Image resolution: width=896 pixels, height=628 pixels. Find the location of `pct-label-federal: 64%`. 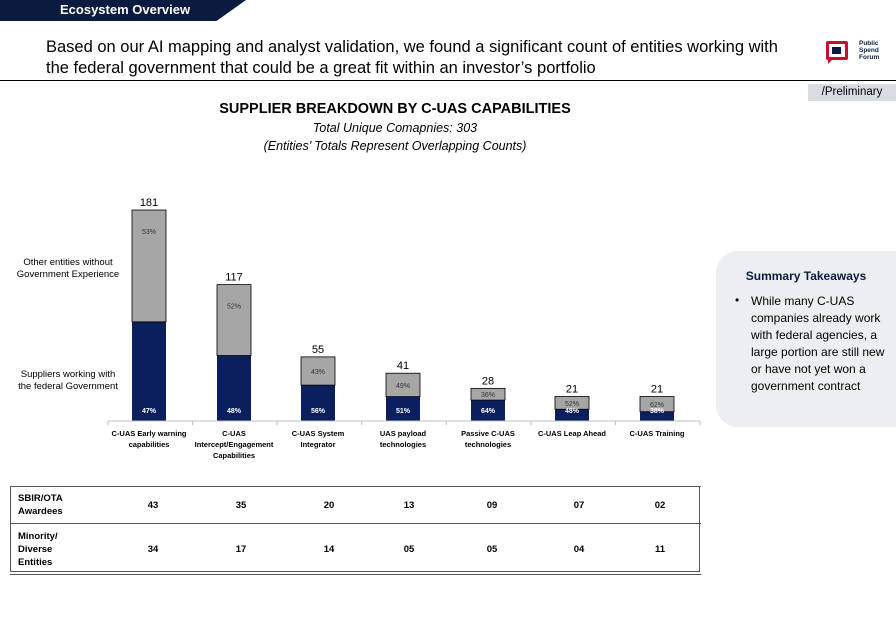

pct-label-federal: 64% is located at coordinates (488, 411).